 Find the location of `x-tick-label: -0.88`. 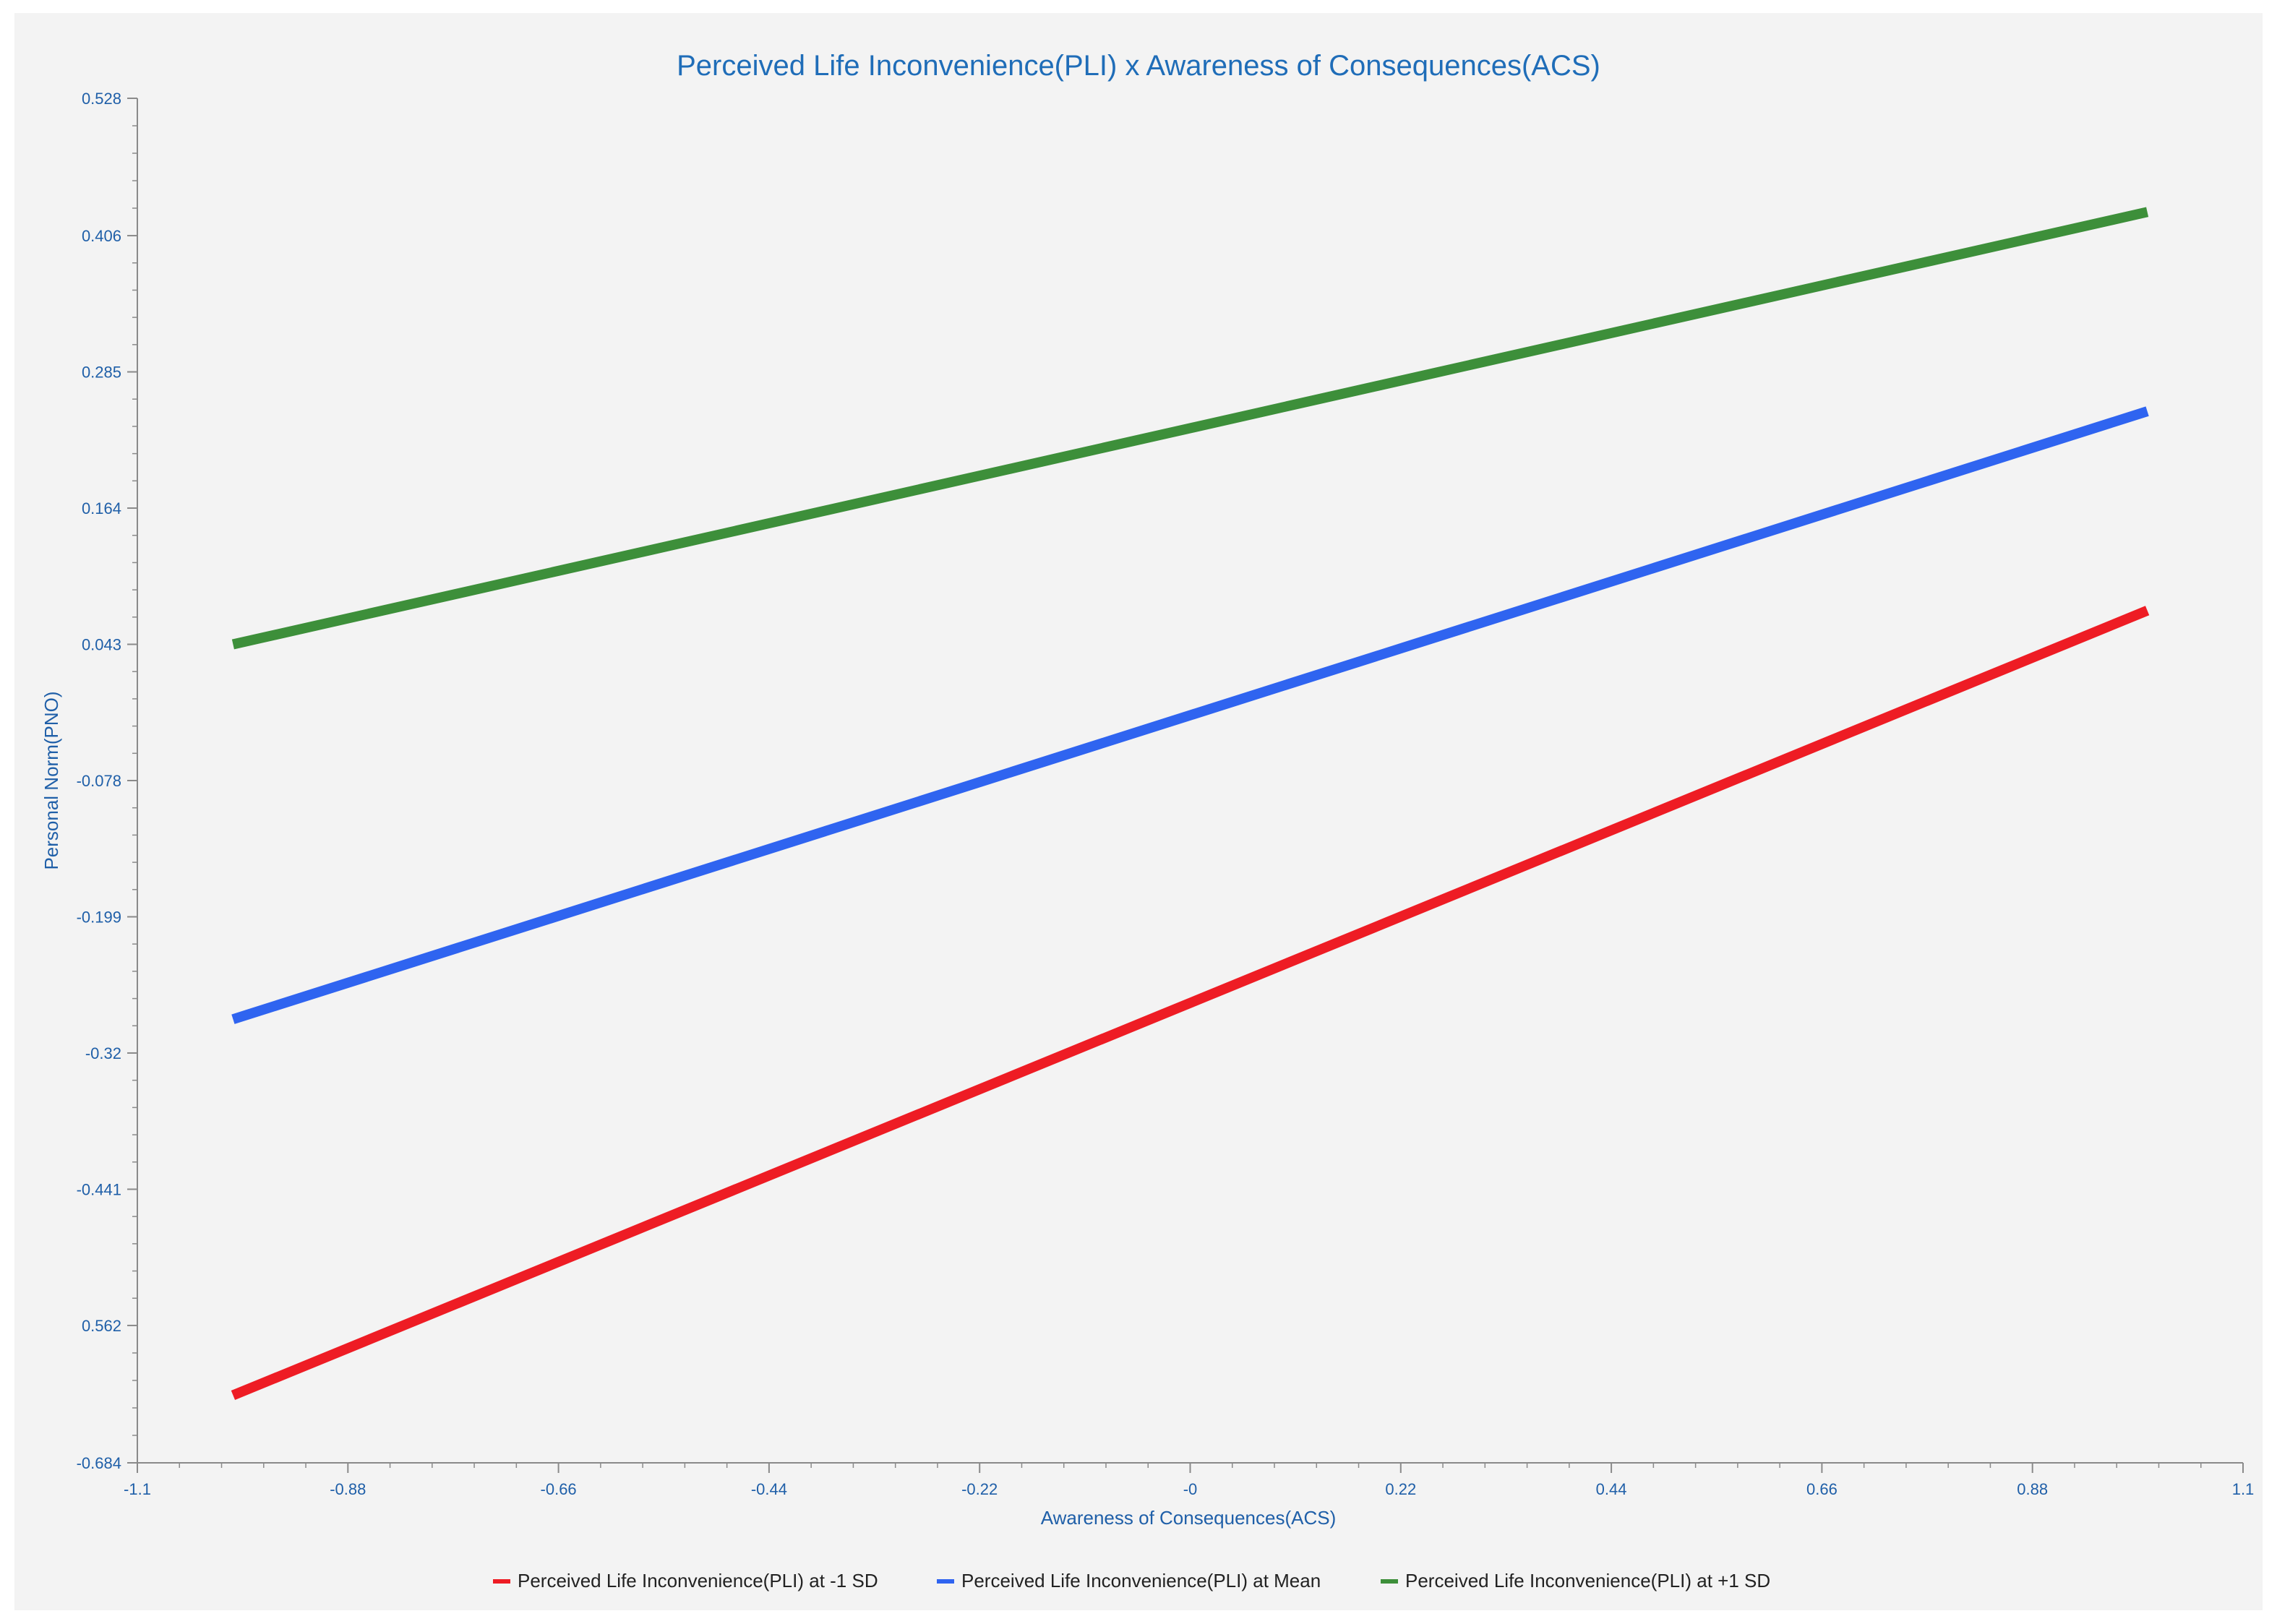

x-tick-label: -0.88 is located at coordinates (348, 1489).